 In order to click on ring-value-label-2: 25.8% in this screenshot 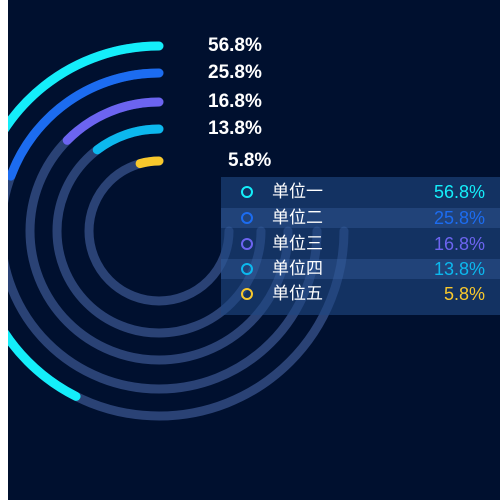, I will do `click(235, 72)`.